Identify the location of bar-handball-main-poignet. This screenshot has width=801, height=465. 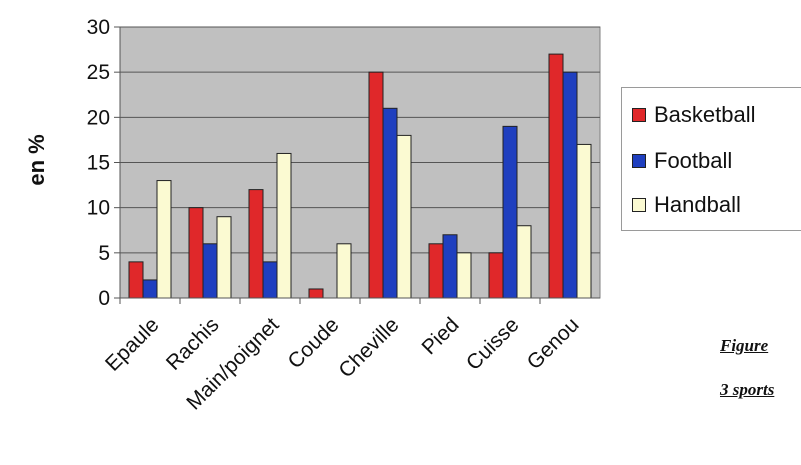
(284, 225).